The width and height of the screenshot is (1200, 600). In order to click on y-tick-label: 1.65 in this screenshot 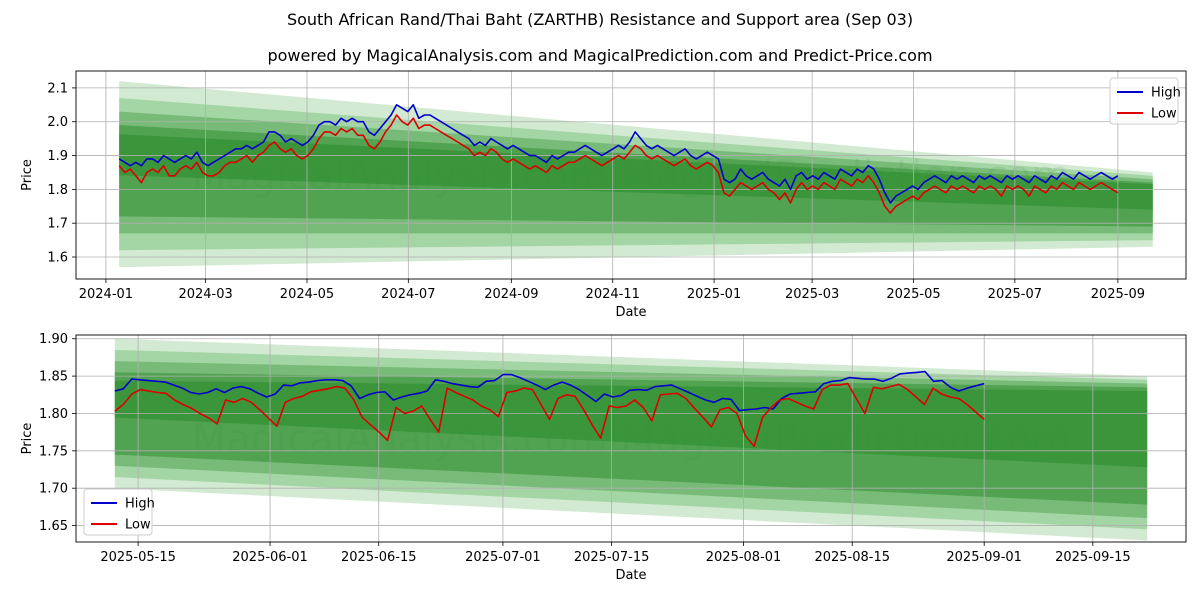, I will do `click(53, 526)`.